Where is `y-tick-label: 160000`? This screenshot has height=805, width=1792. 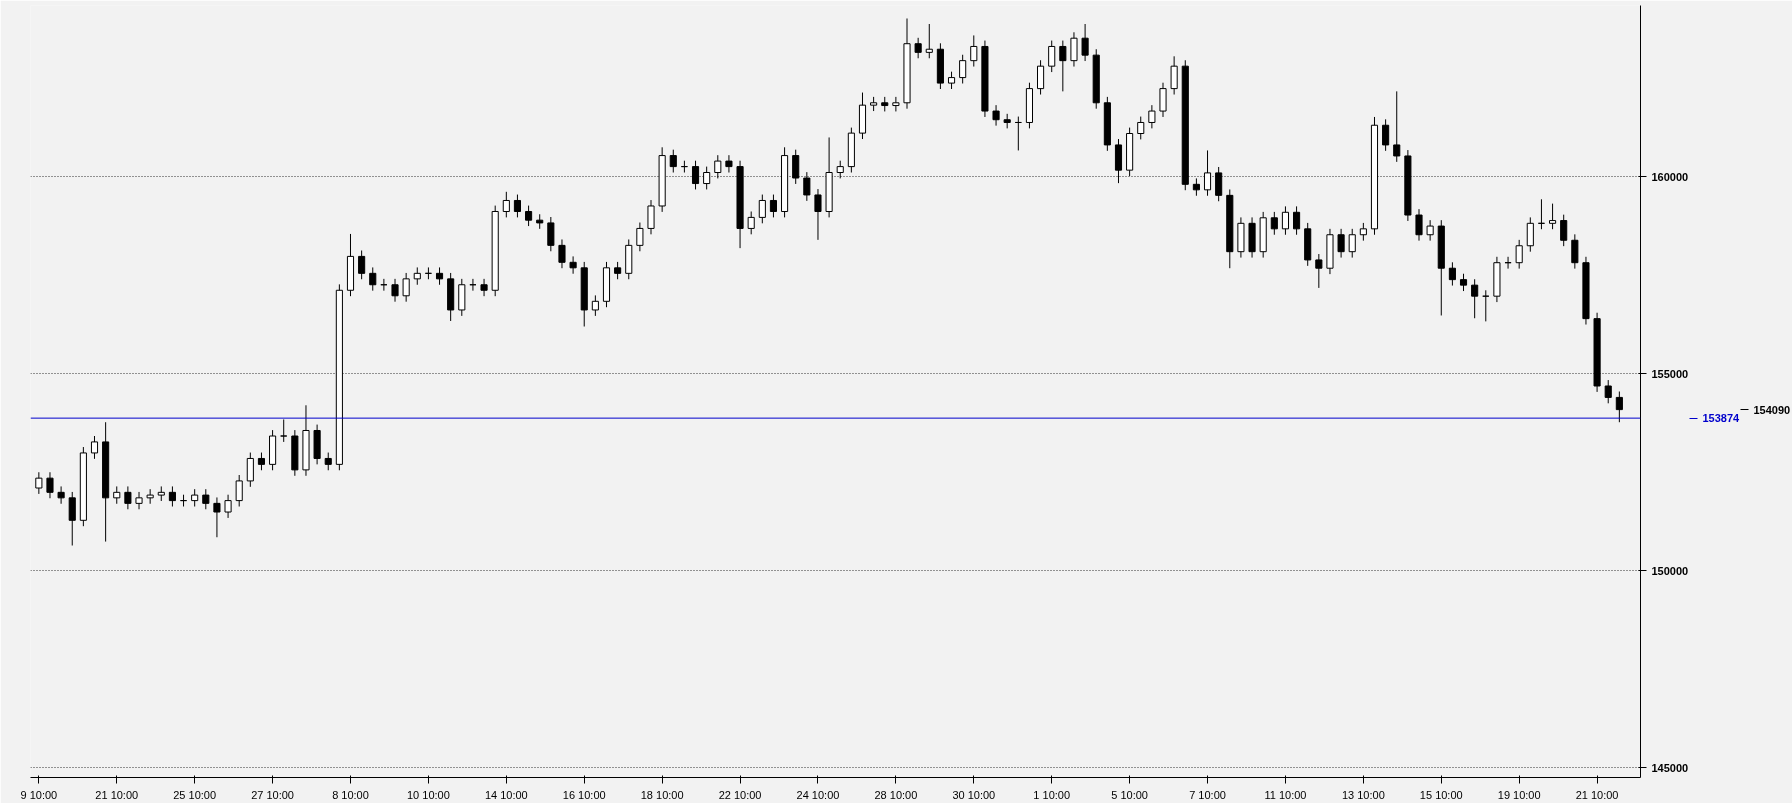 y-tick-label: 160000 is located at coordinates (1670, 176).